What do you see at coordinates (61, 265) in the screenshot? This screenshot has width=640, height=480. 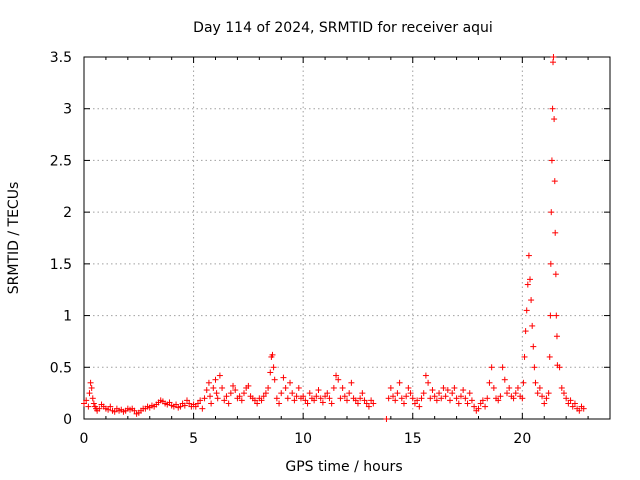 I see `y-tick-label: 1.5` at bounding box center [61, 265].